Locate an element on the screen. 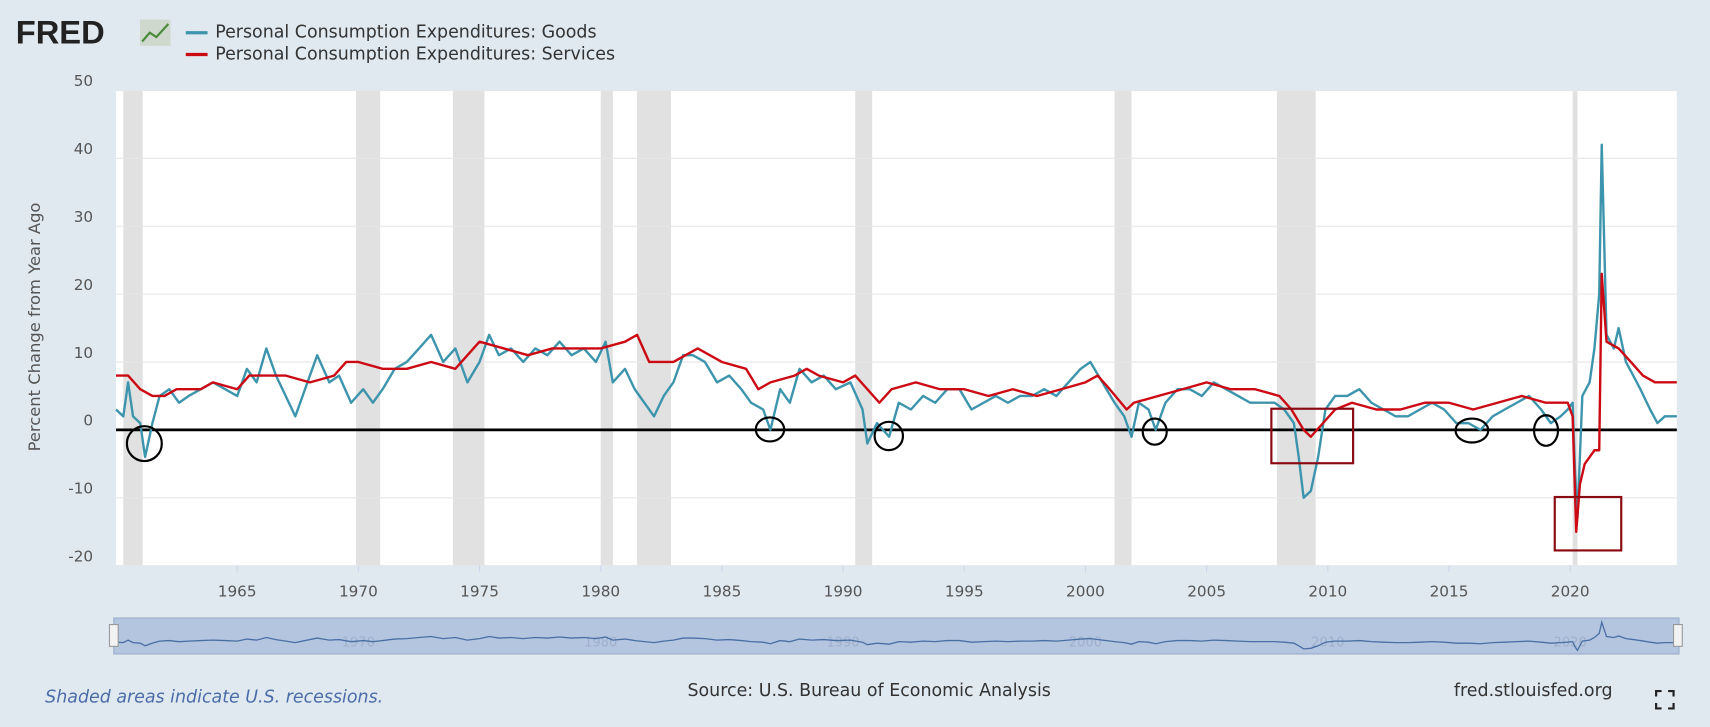 This screenshot has width=1710, height=727. logo-icon-line is located at coordinates (155, 33).